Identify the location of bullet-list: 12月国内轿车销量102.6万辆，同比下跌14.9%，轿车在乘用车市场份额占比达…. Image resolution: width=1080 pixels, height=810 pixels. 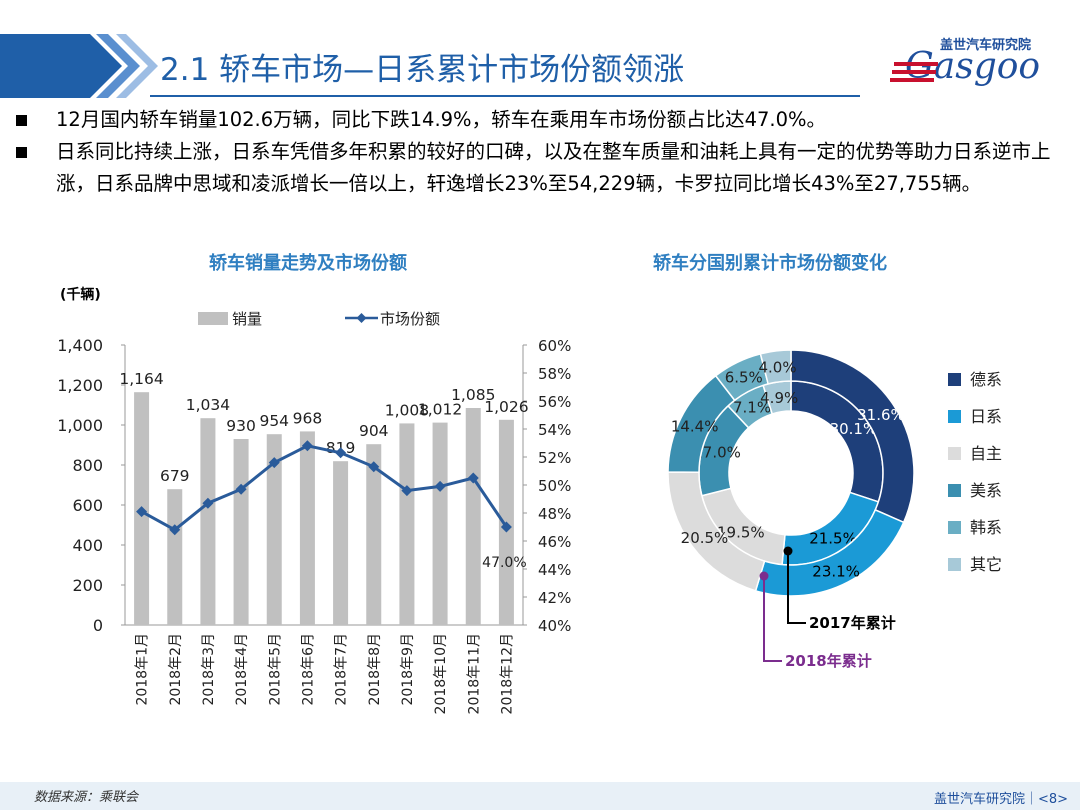
(544, 152).